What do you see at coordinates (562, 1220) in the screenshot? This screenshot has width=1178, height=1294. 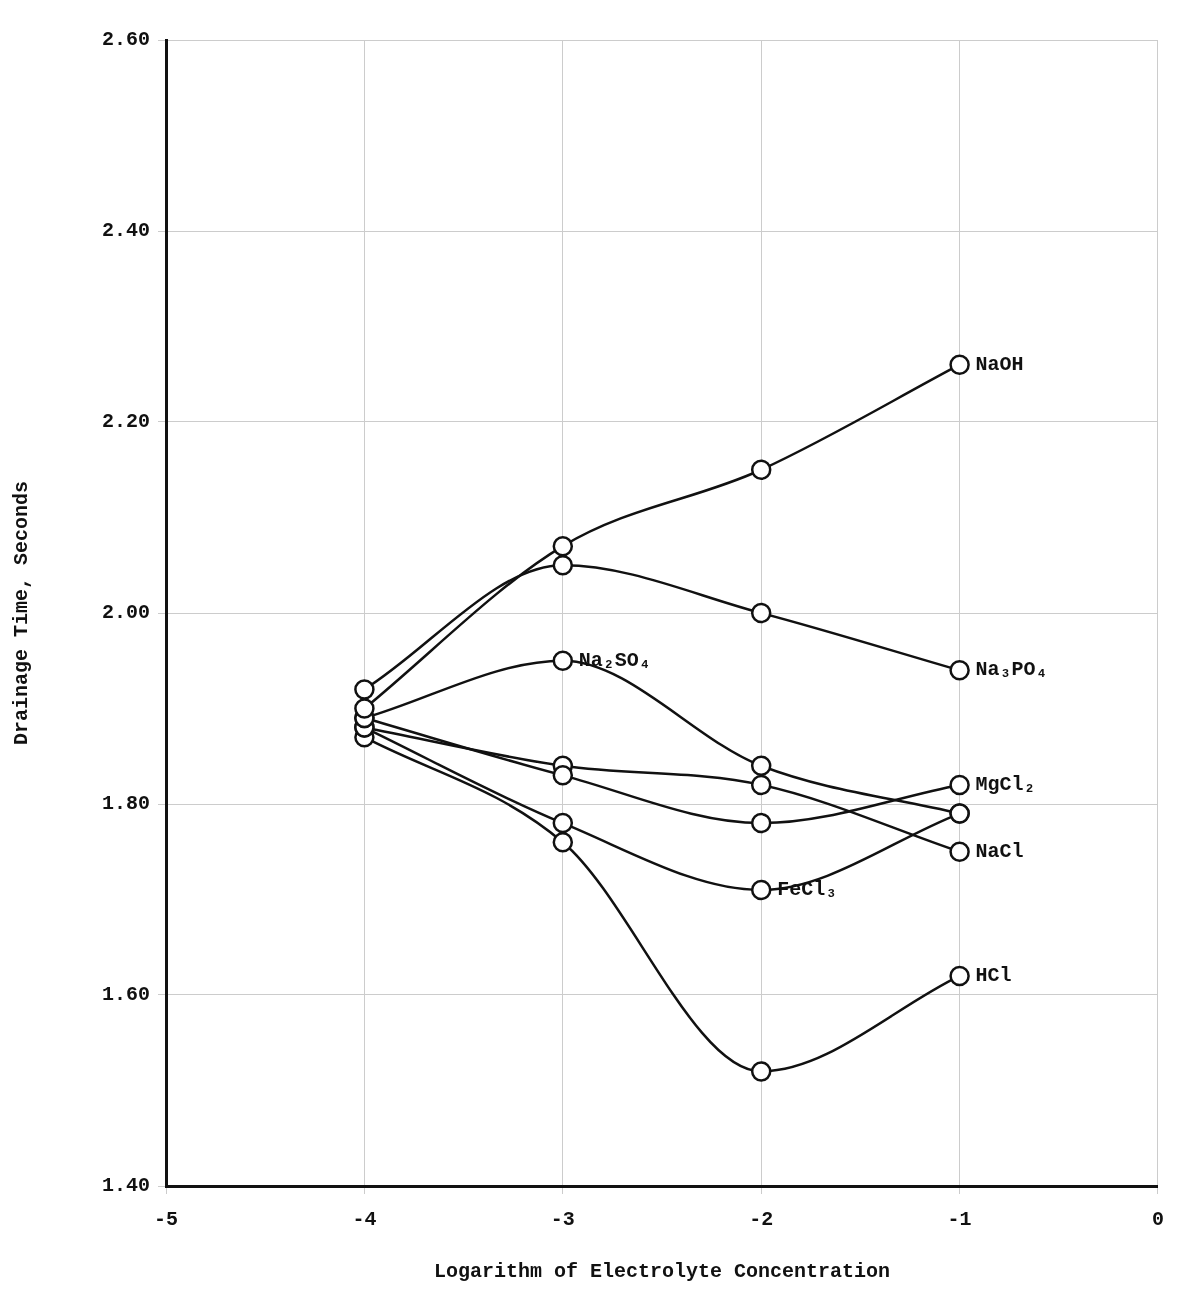 I see `x-tick-label: -3` at bounding box center [562, 1220].